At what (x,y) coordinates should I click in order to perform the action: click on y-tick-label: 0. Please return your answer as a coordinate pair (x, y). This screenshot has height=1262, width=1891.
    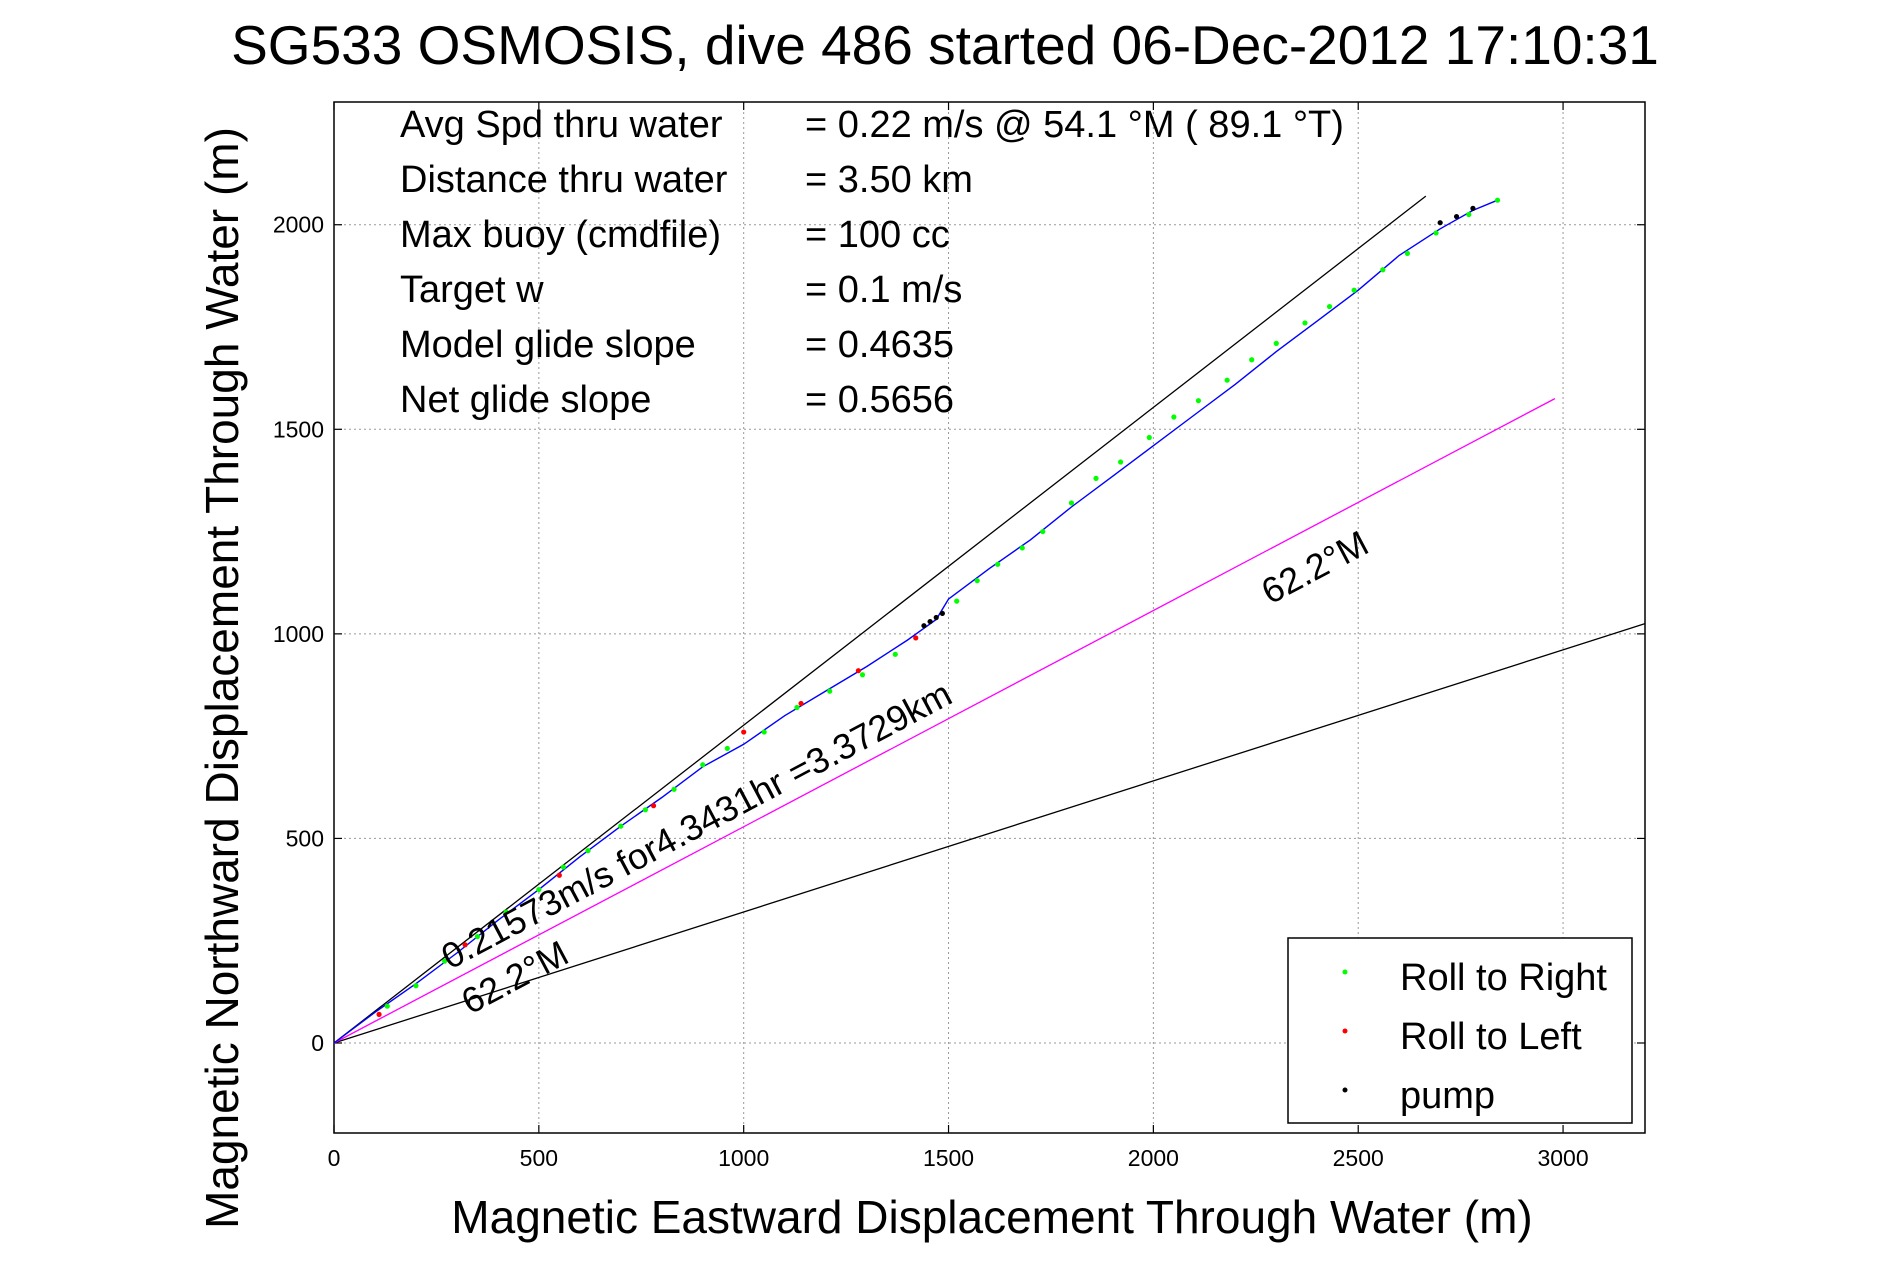
    Looking at the image, I should click on (317, 1043).